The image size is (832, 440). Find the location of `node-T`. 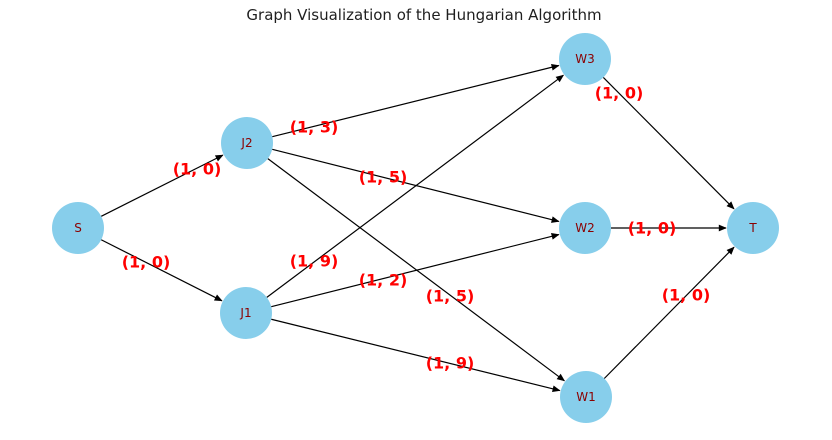

node-T is located at coordinates (753, 228).